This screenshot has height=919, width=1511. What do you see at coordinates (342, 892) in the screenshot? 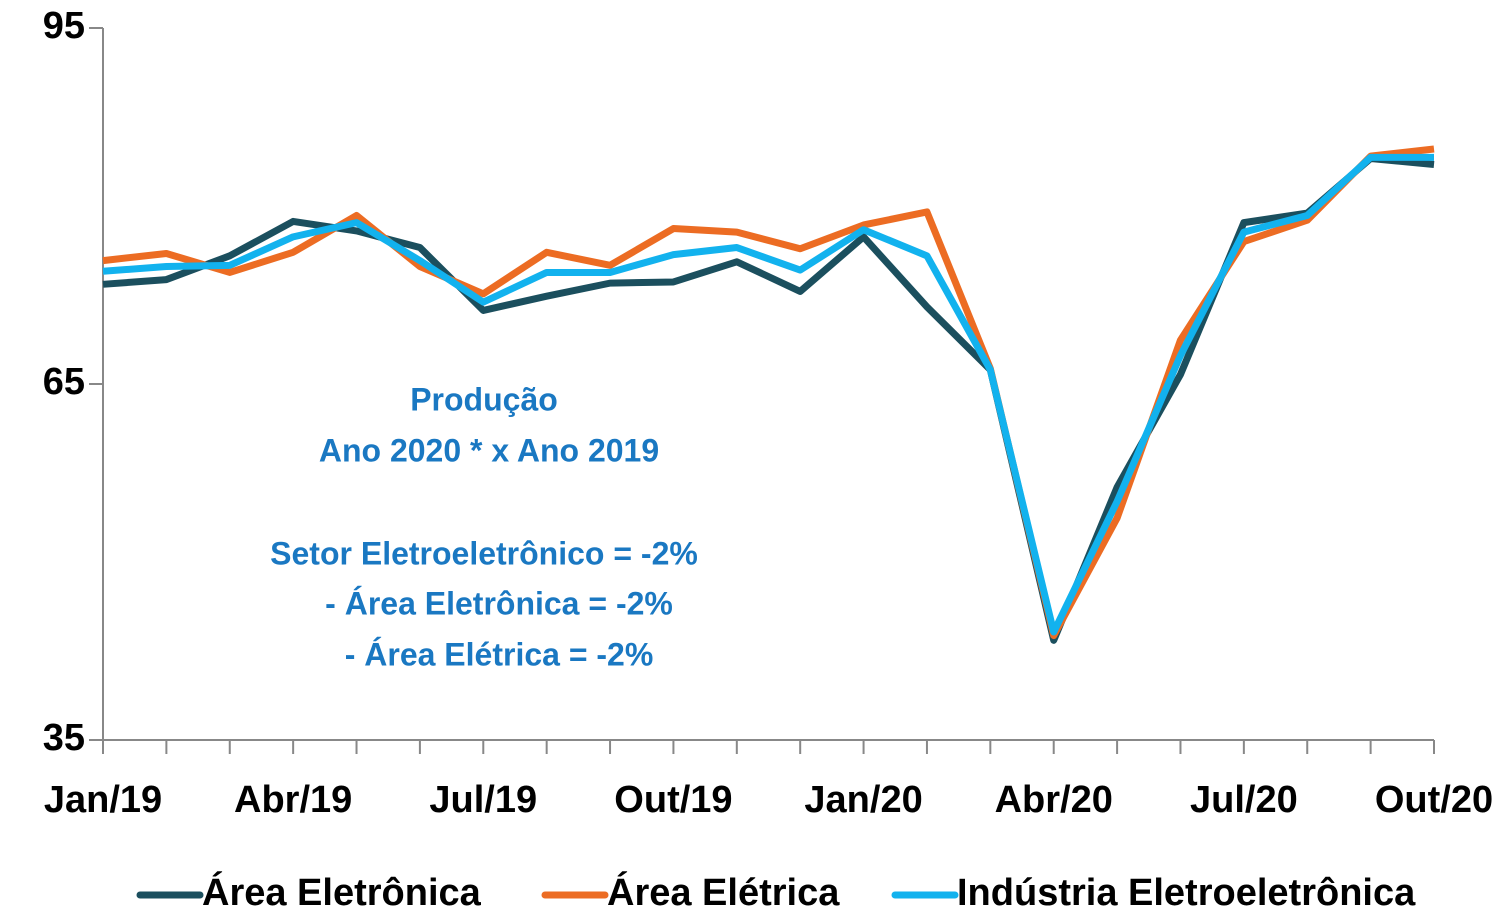
I see `legend-label: Área Eletrônica` at bounding box center [342, 892].